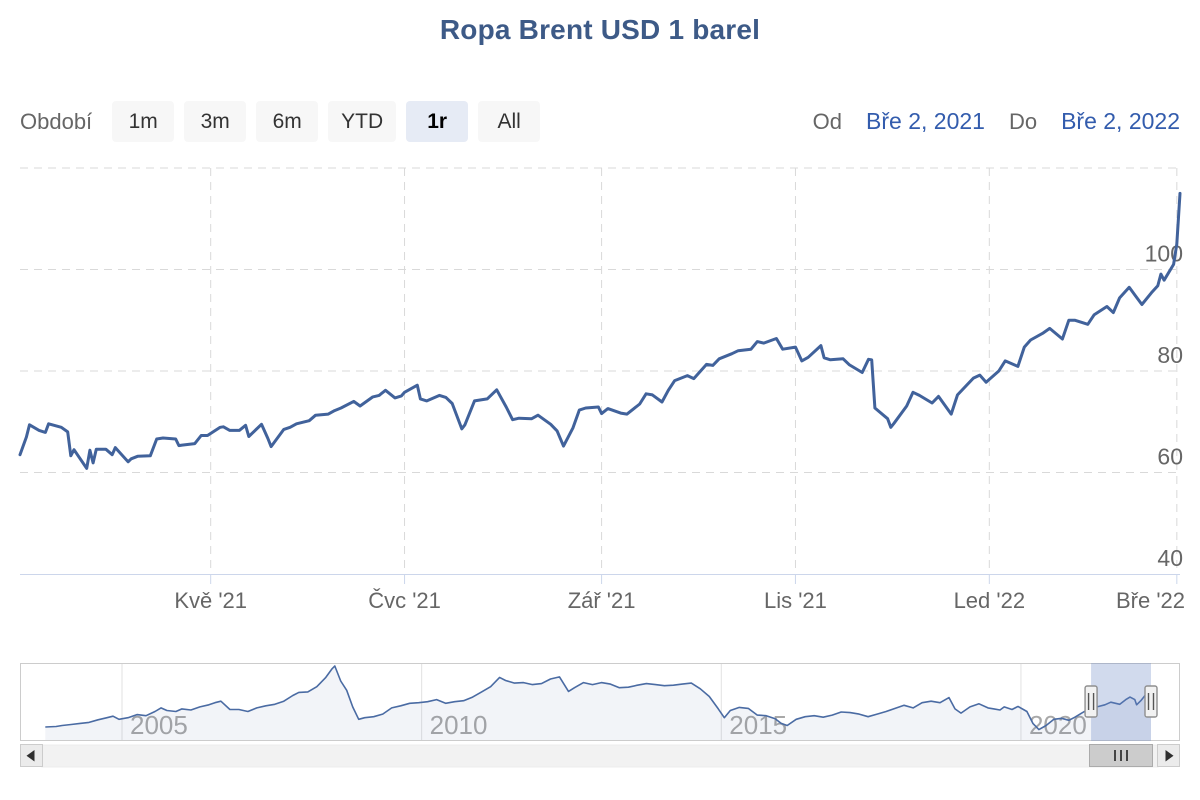 The image size is (1200, 800). I want to click on scrollbar-right-button, so click(1168, 755).